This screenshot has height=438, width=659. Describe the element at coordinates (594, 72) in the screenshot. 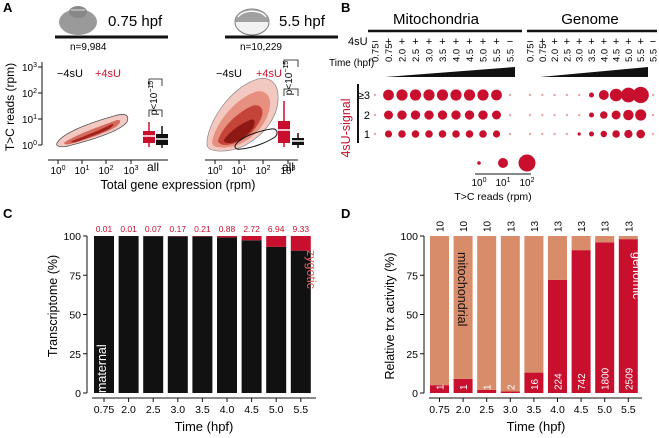

I see `time-ramp-genome` at that location.